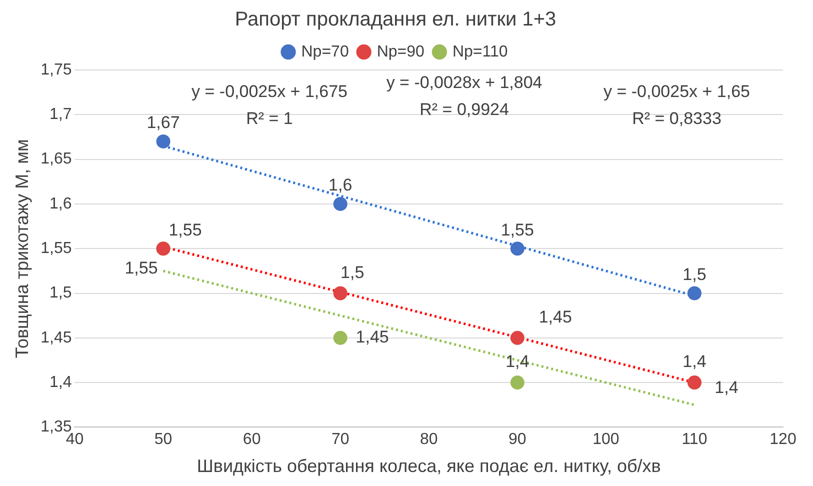 Image resolution: width=813 pixels, height=486 pixels. What do you see at coordinates (677, 92) in the screenshot?
I see `annotation: y = -0,0025x + 1,65` at bounding box center [677, 92].